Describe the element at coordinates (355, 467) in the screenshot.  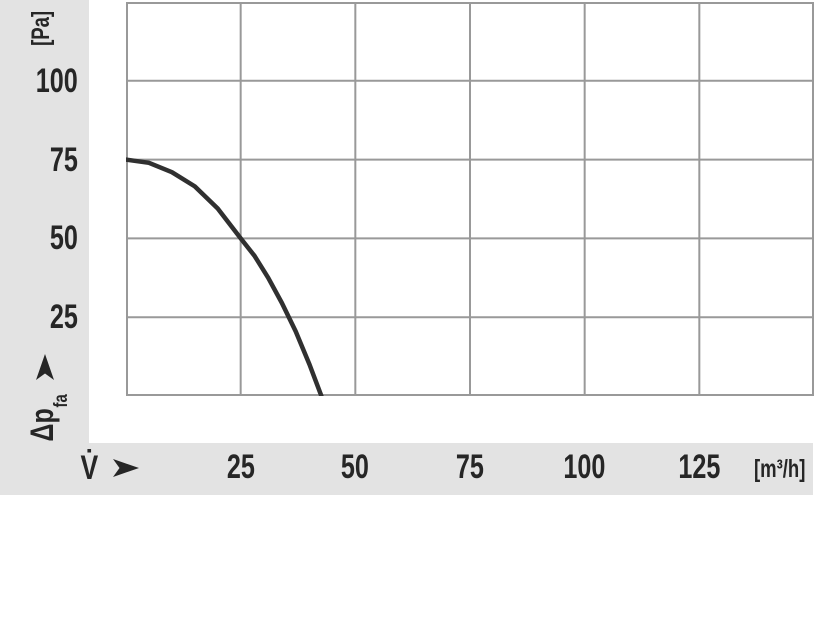
I see `x-tick-label: 50` at that location.